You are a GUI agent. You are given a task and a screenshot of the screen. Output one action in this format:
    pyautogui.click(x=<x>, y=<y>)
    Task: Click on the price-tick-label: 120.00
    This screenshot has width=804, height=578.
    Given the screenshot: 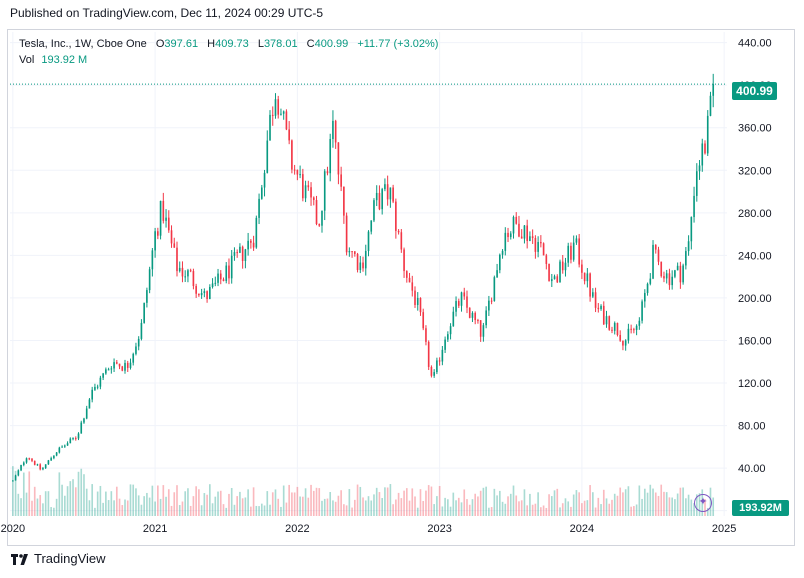 What is the action you would take?
    pyautogui.click(x=755, y=384)
    